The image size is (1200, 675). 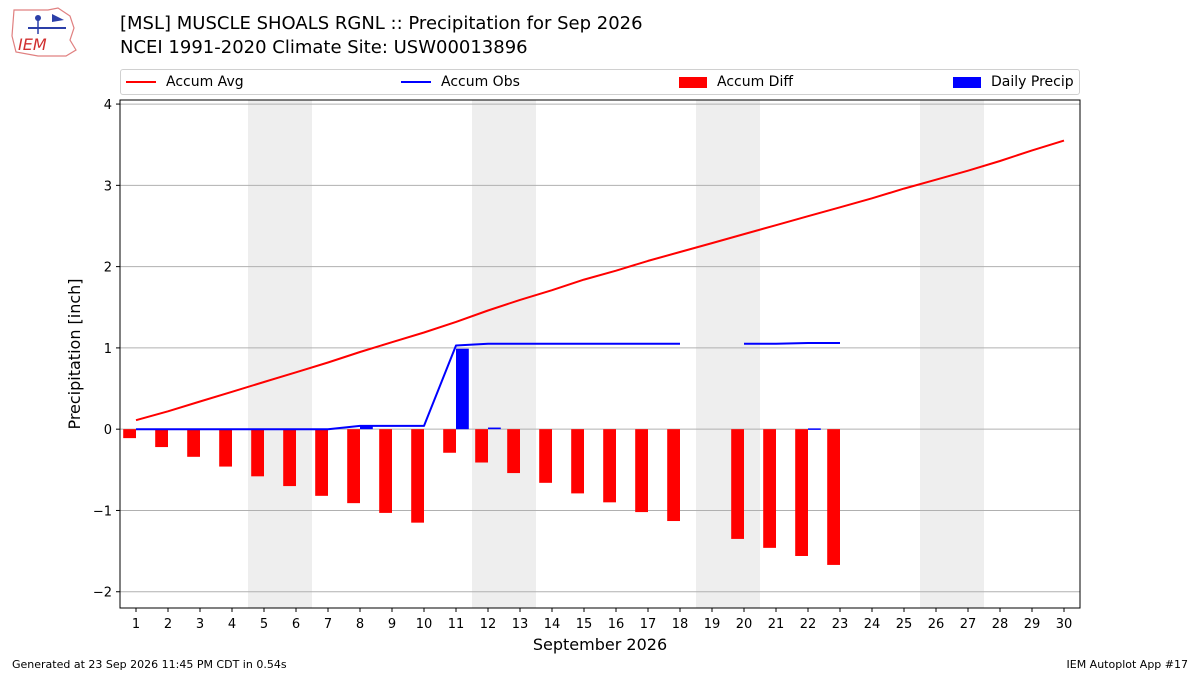 I want to click on x-tick-label: 15, so click(x=584, y=624).